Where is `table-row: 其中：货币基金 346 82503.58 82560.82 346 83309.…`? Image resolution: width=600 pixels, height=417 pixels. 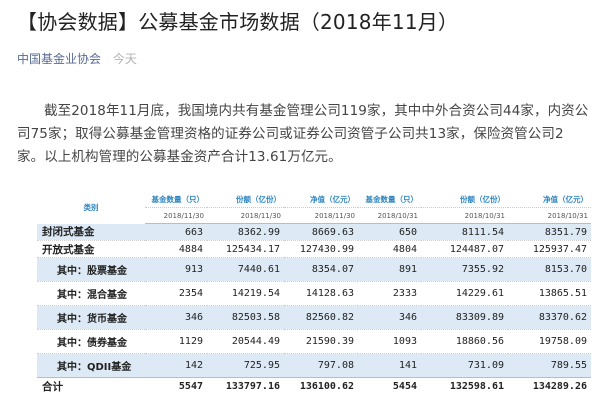
table-row: 其中：货币基金 346 82503.58 82560.82 346 83309.… is located at coordinates (314, 317).